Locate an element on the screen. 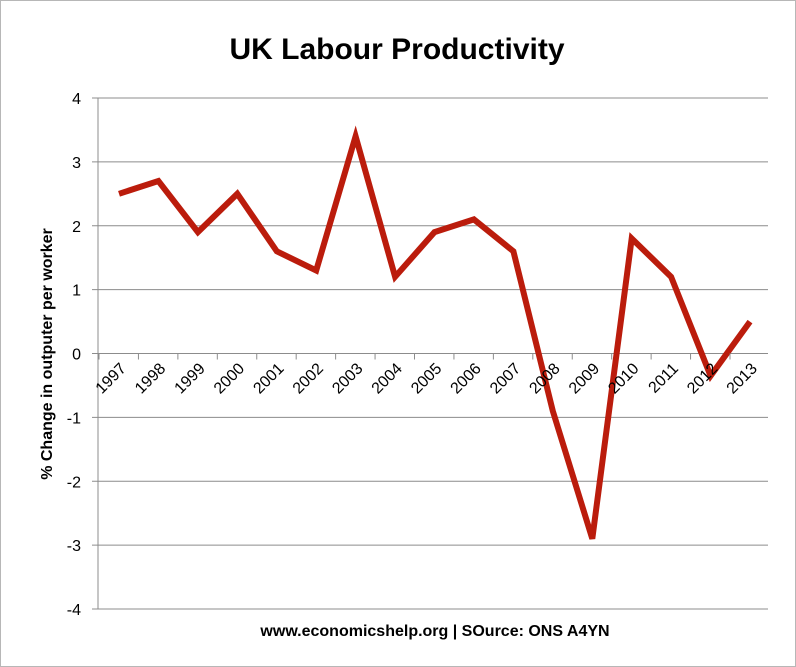 This screenshot has height=667, width=796. x-tick-label: 2013 is located at coordinates (742, 378).